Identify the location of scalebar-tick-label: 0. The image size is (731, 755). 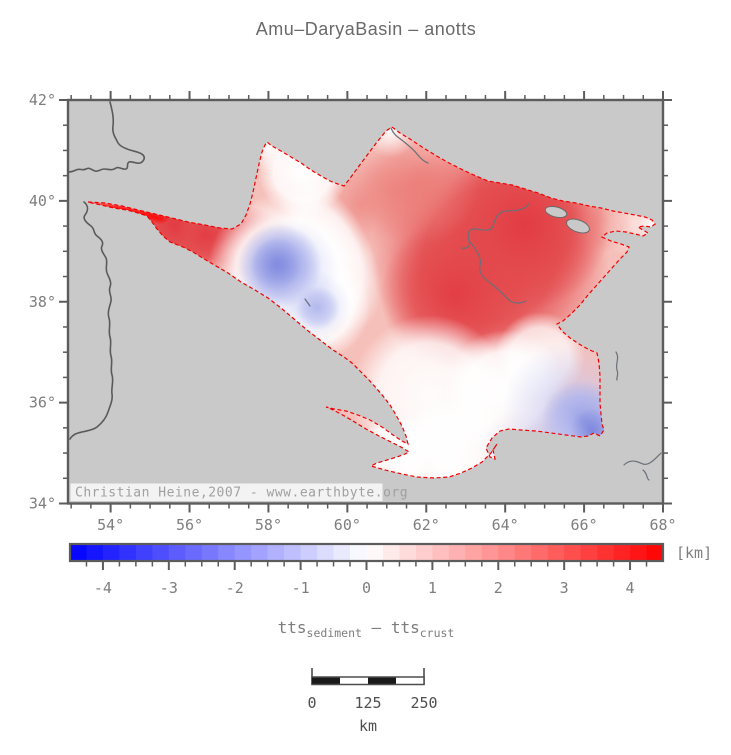
(311, 703).